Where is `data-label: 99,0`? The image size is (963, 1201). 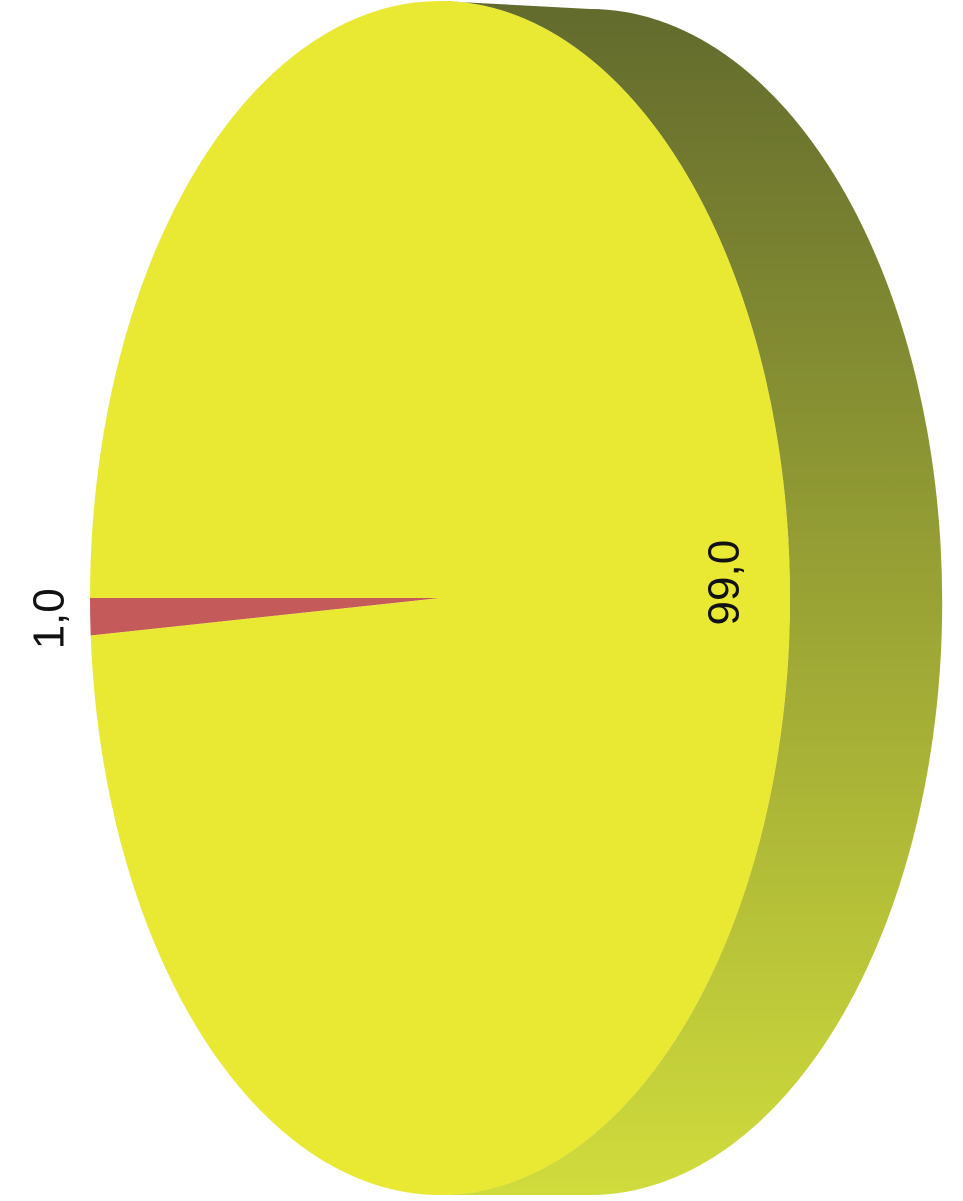 data-label: 99,0 is located at coordinates (723, 583).